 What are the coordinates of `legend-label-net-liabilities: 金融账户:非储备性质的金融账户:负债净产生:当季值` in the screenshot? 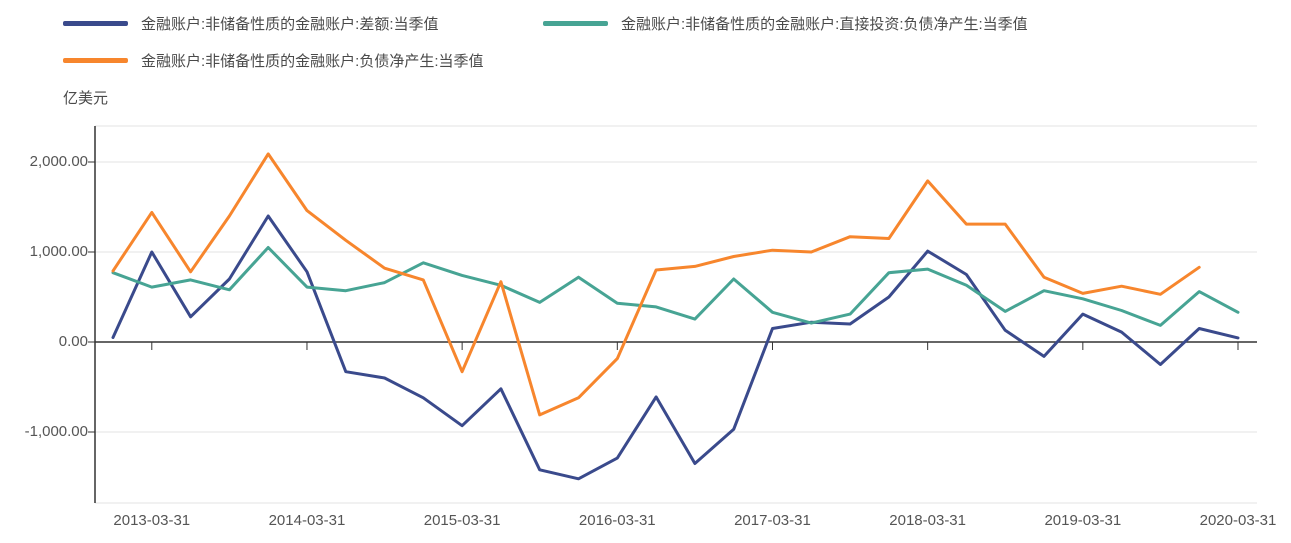 It's located at (312, 61).